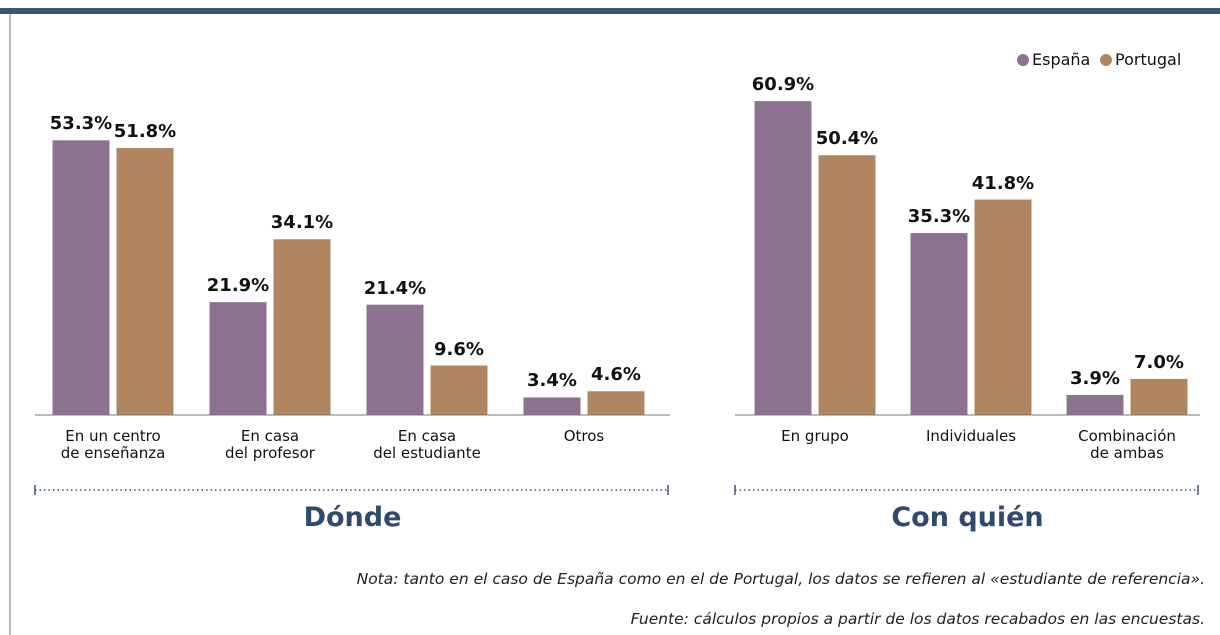 The height and width of the screenshot is (635, 1220). Describe the element at coordinates (270, 444) in the screenshot. I see `x-tick-label: En casa del profesor` at that location.